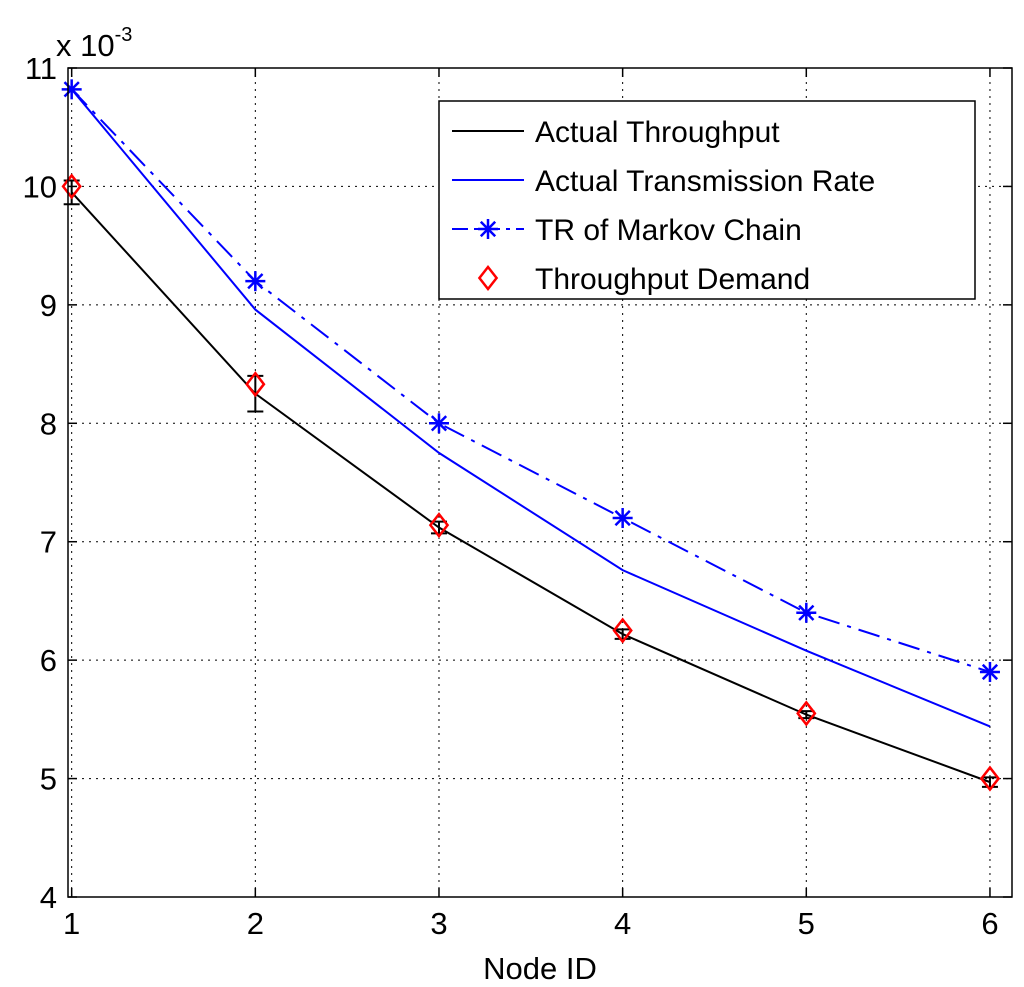  I want to click on x-tick-label-5: 5, so click(806, 923).